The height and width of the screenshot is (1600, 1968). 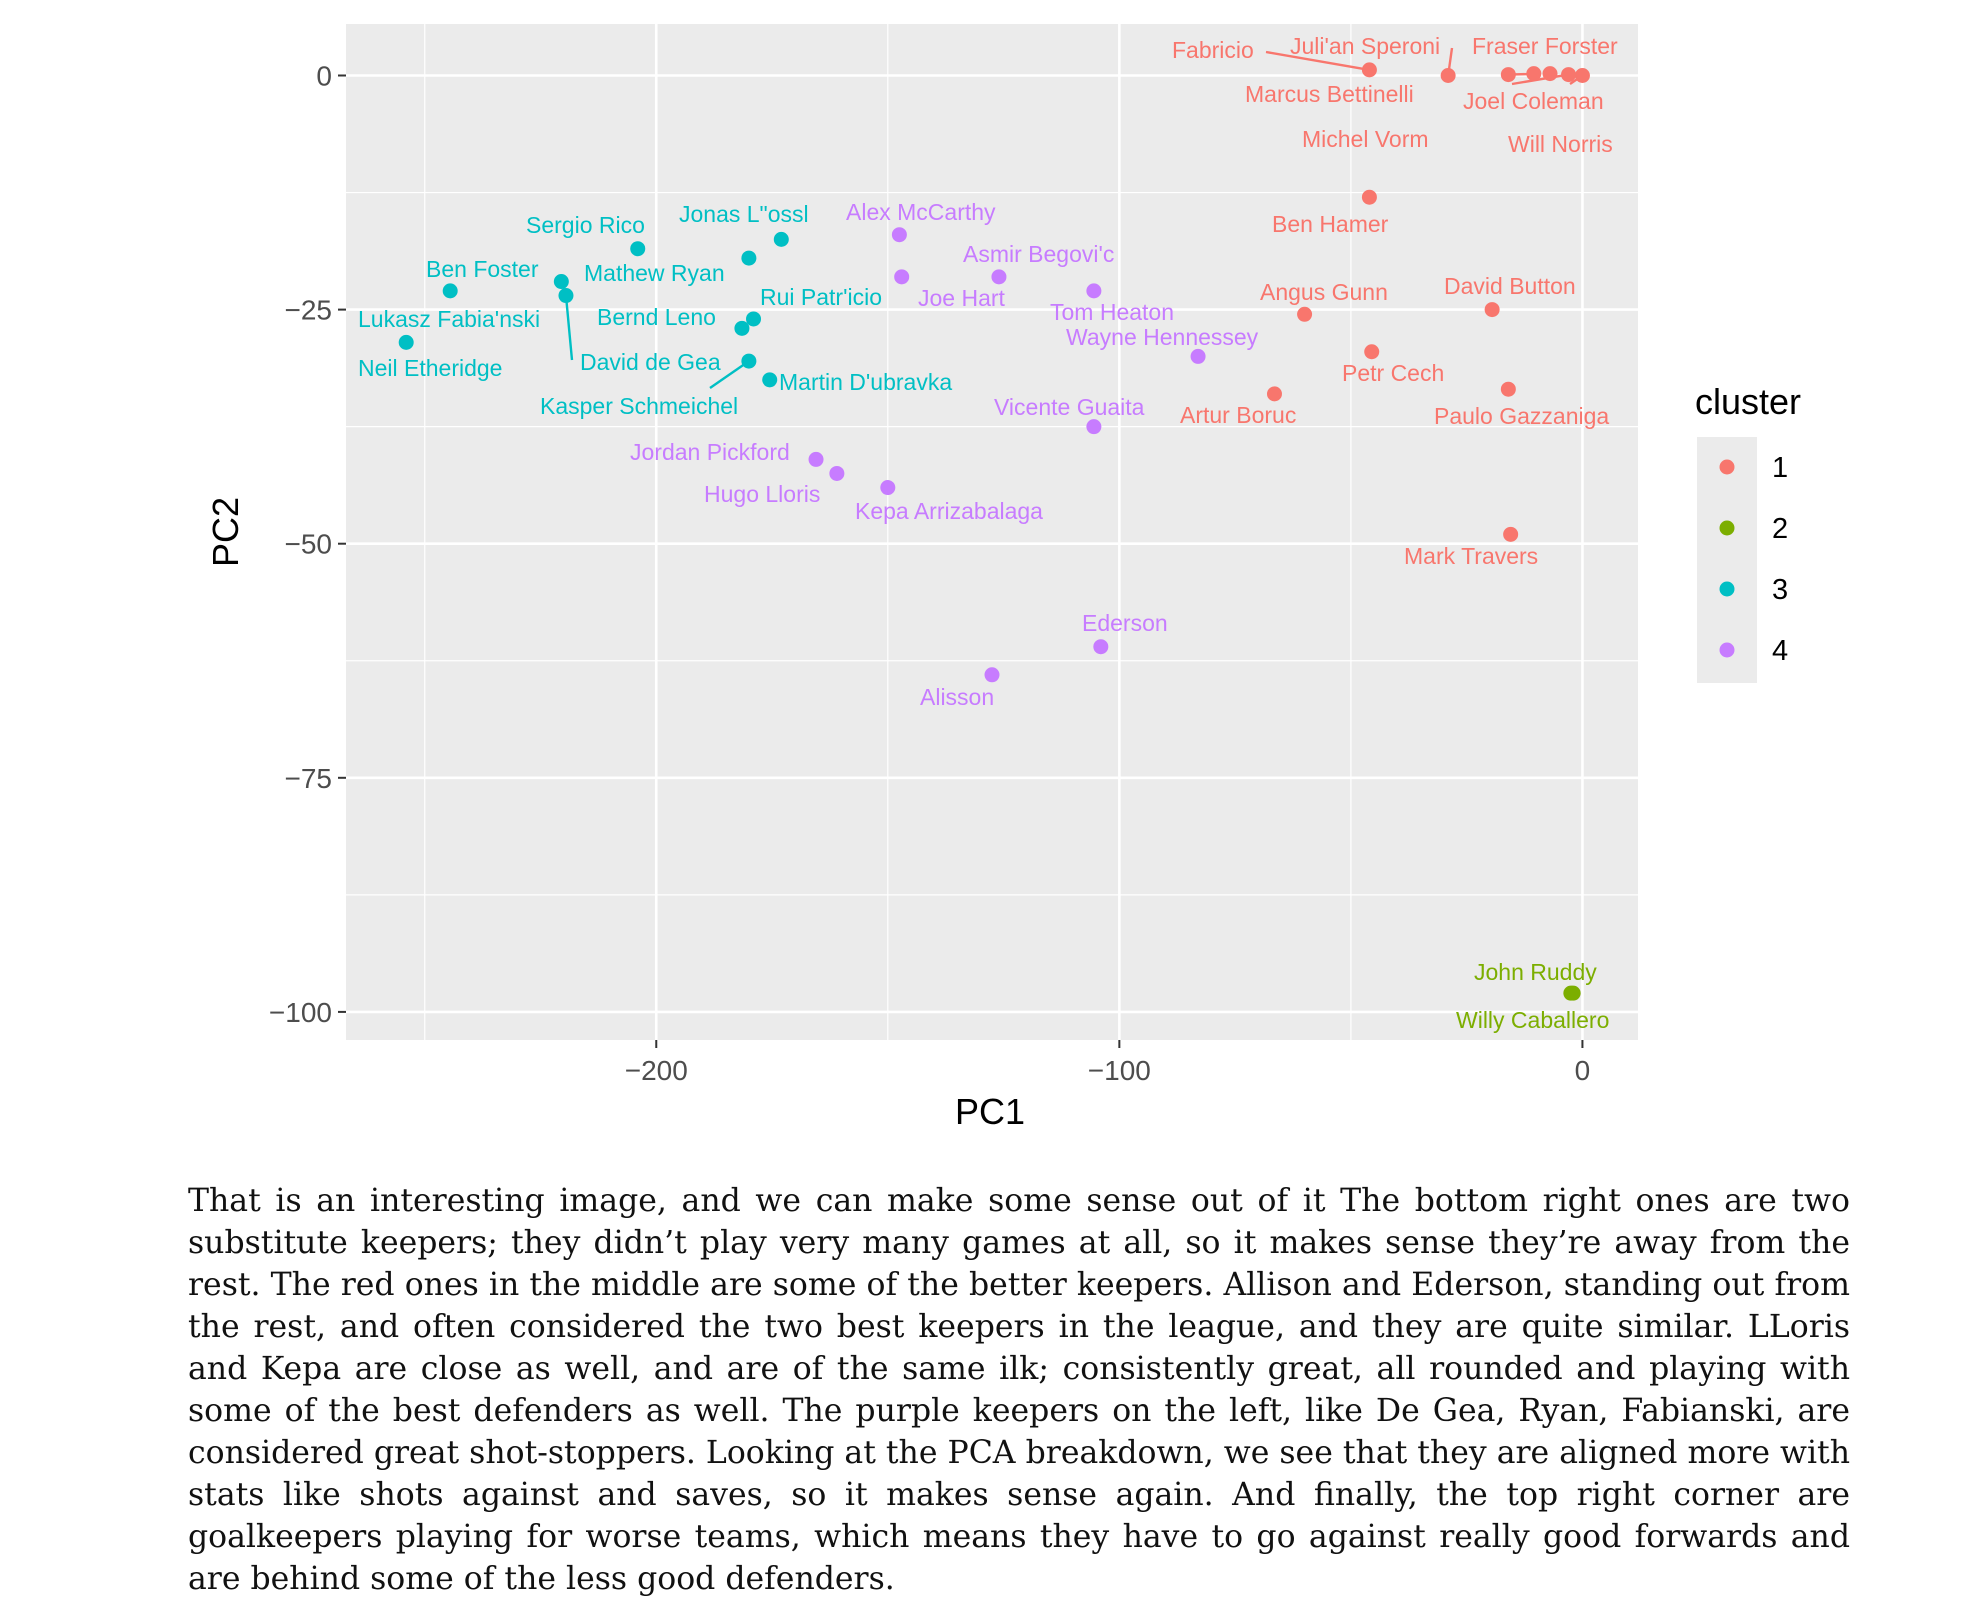 What do you see at coordinates (1069, 407) in the screenshot?
I see `point-label: Vicente Guaita` at bounding box center [1069, 407].